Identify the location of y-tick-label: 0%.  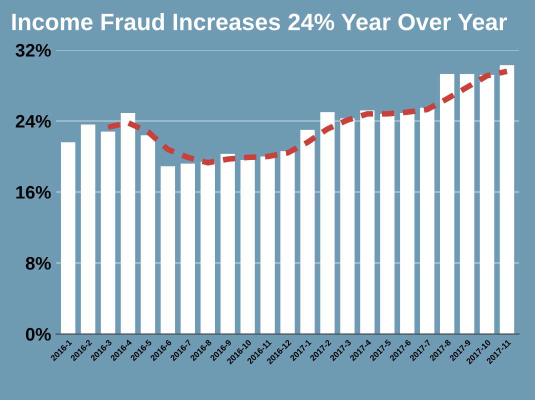
(38, 334).